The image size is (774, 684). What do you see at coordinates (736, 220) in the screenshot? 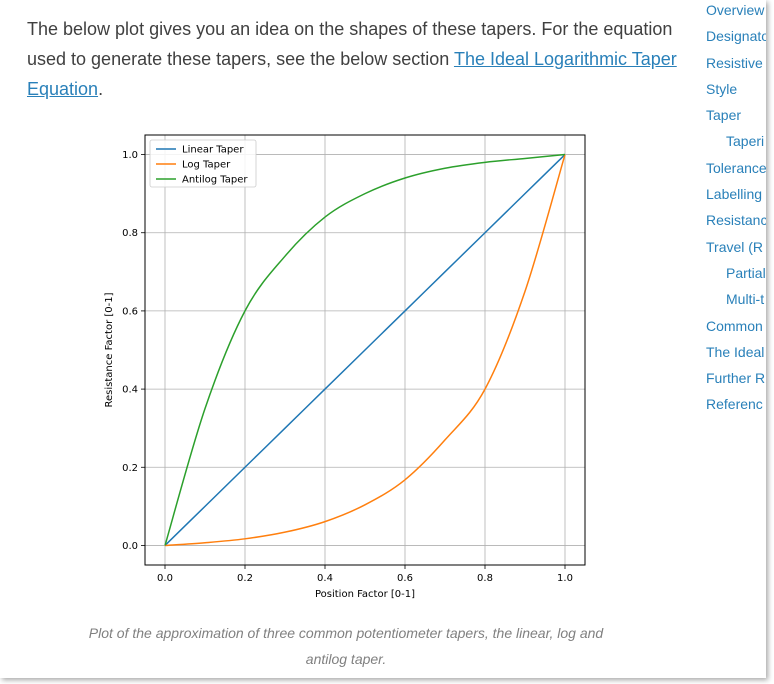
I see `toc-item: Resistanc` at bounding box center [736, 220].